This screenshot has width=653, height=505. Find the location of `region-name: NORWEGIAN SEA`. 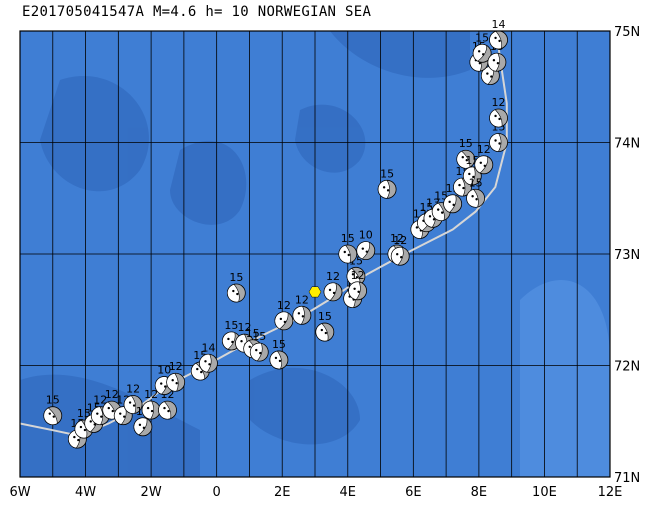

region-name: NORWEGIAN SEA is located at coordinates (314, 12).